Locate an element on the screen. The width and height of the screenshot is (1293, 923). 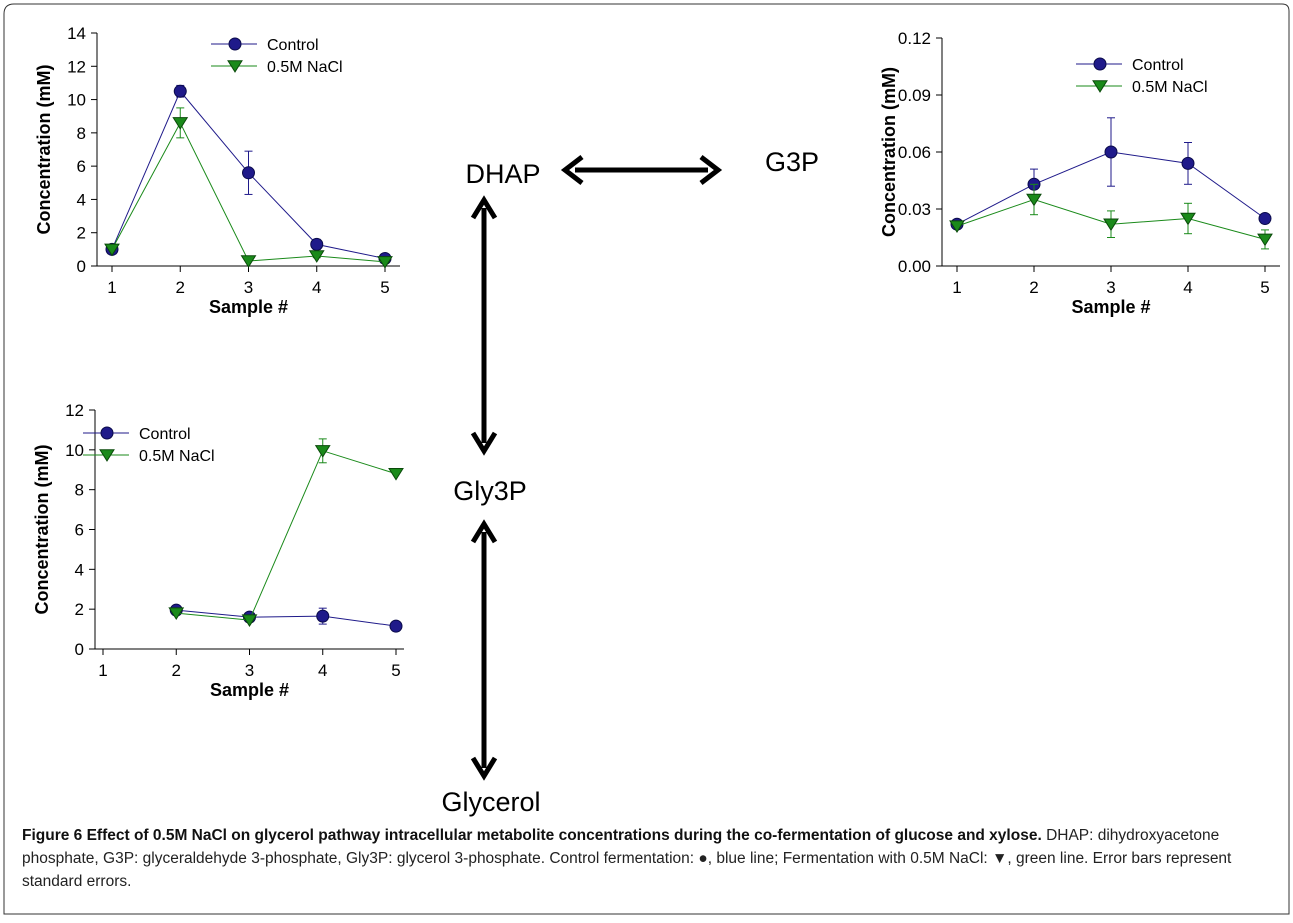
gly3p-x-tick-label: 1 is located at coordinates (102, 670).